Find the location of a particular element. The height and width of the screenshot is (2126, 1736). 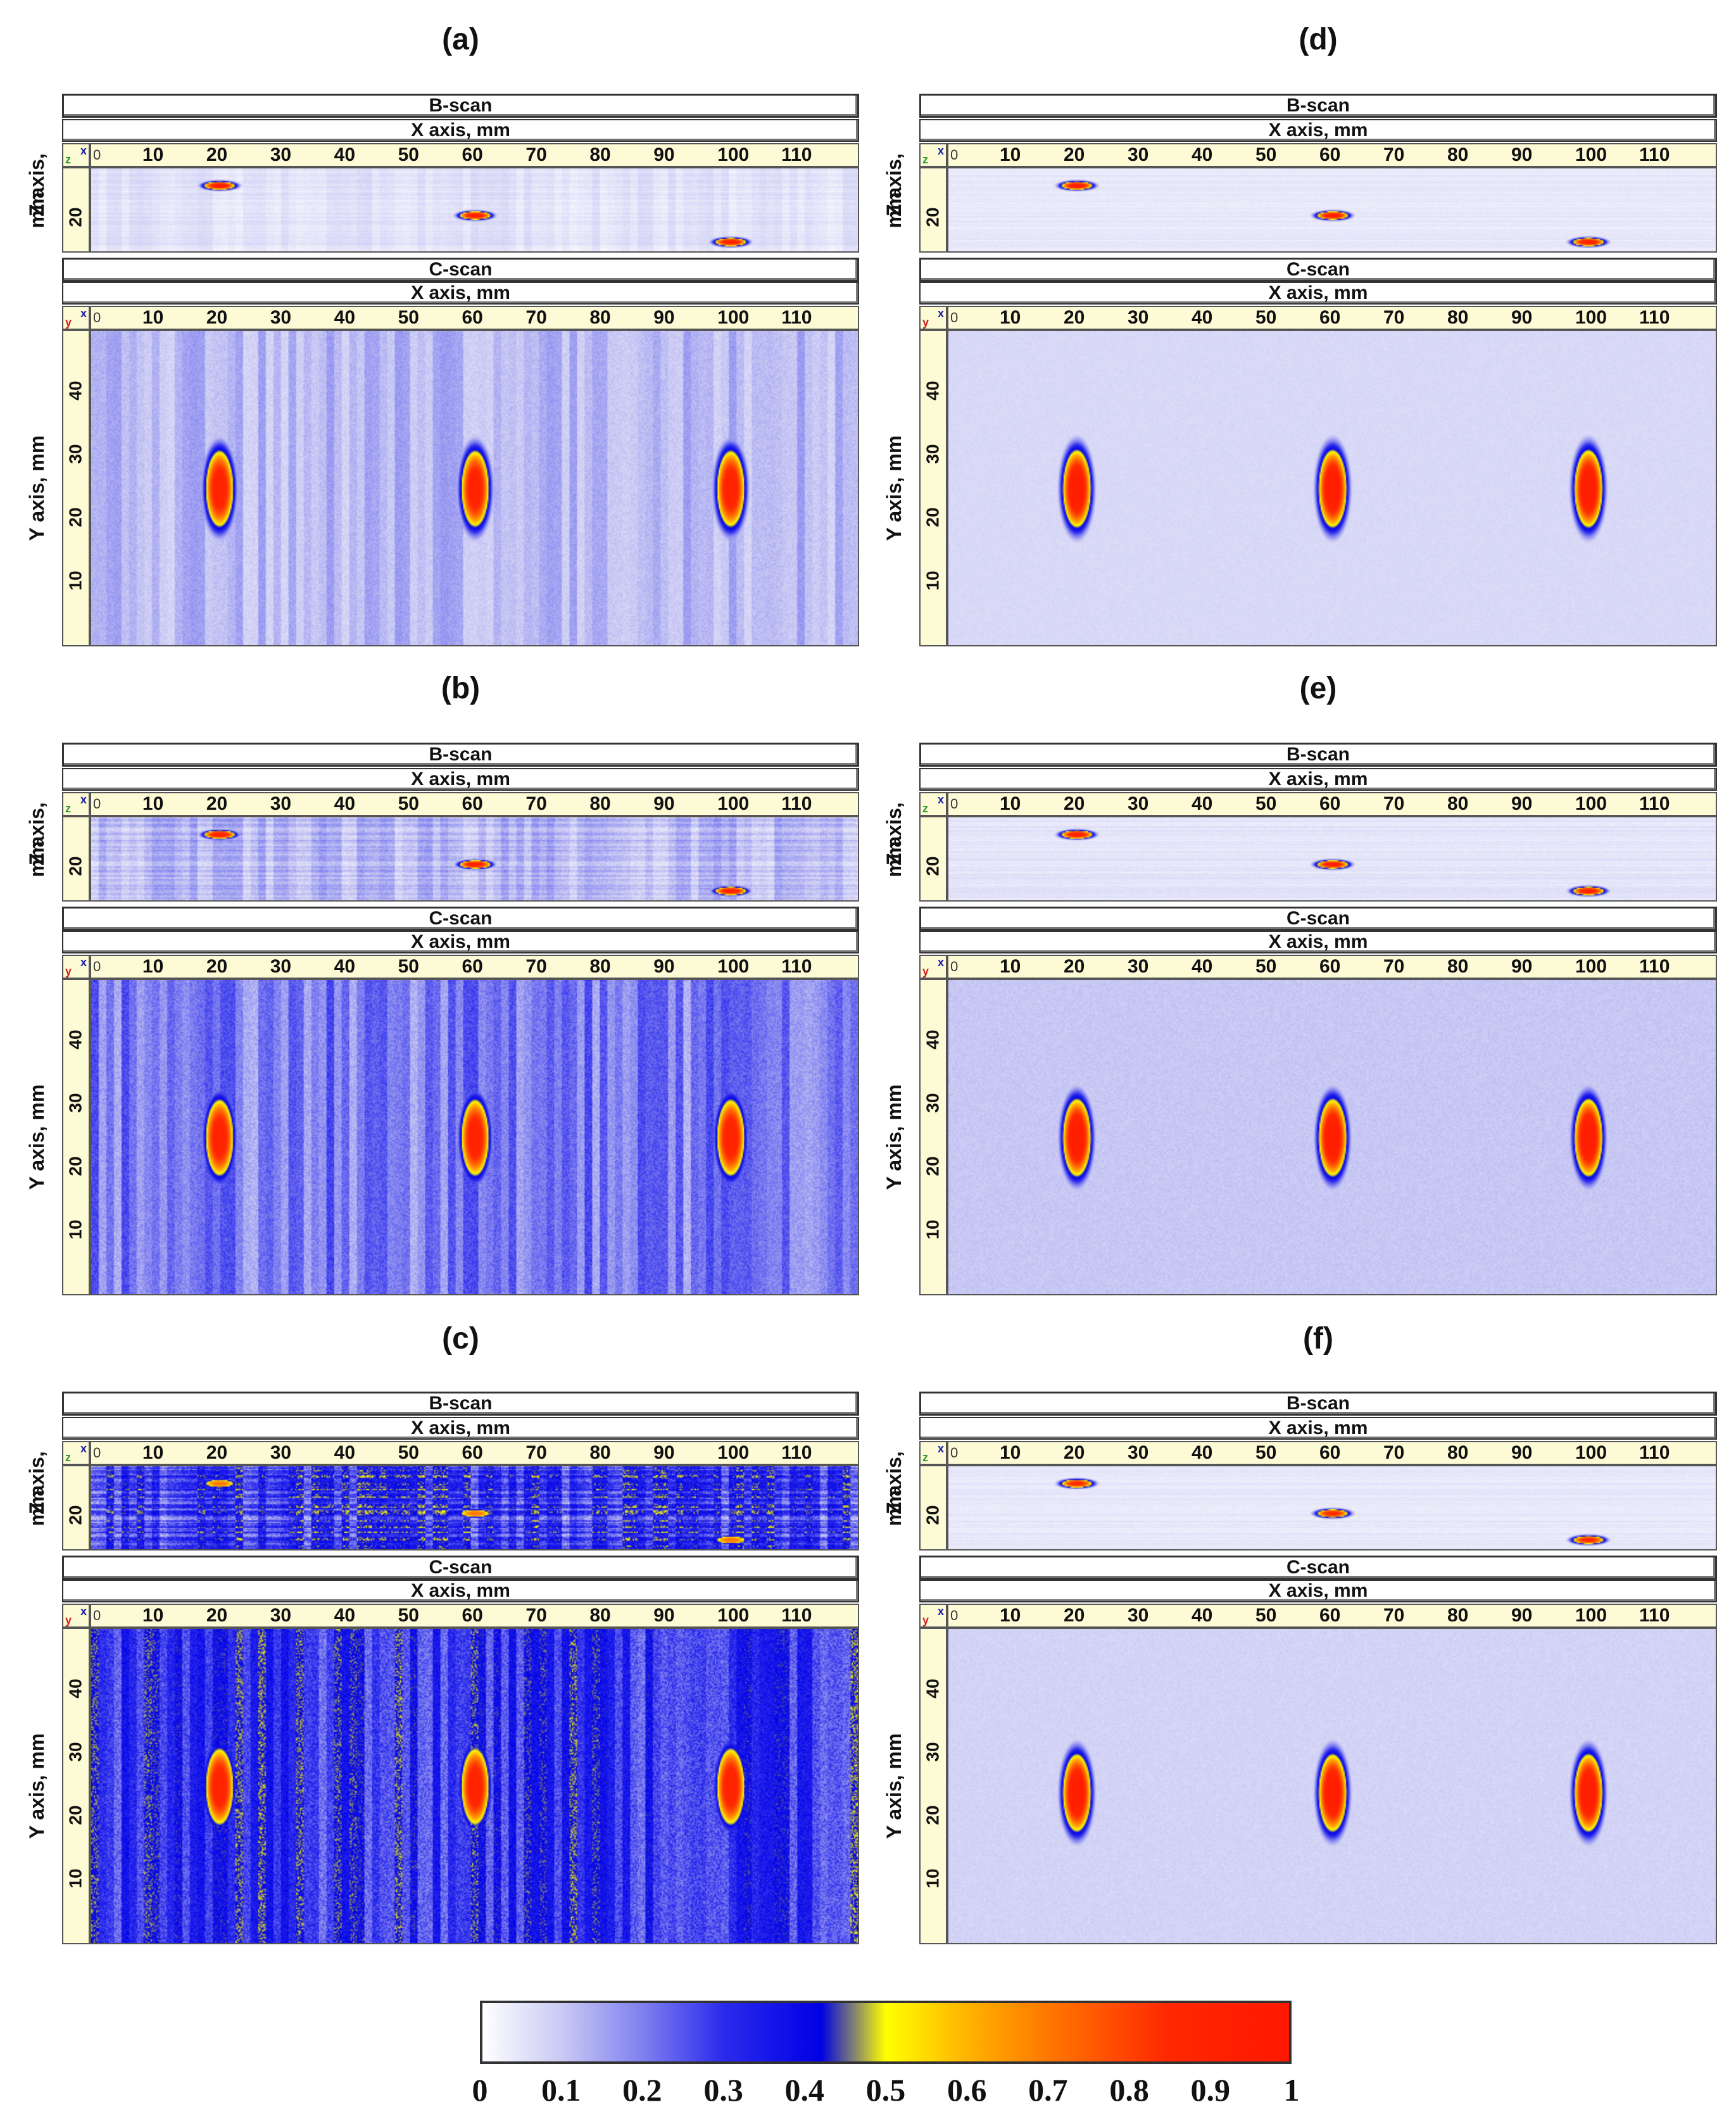

panel-b-bscan-x-axis-label: X axis, mm is located at coordinates (460, 780).